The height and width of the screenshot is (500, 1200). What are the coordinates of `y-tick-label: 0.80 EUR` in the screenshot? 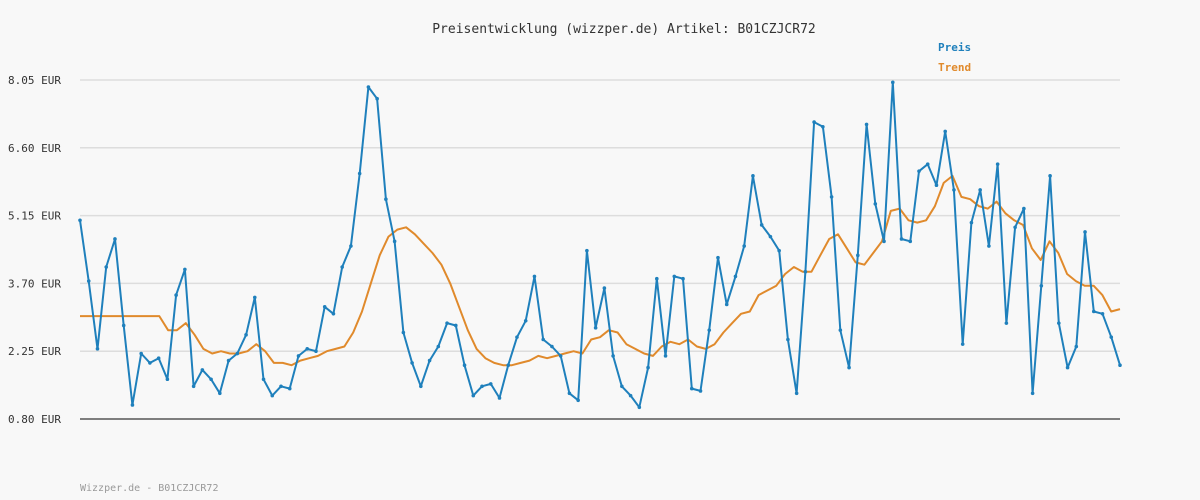 It's located at (34, 419).